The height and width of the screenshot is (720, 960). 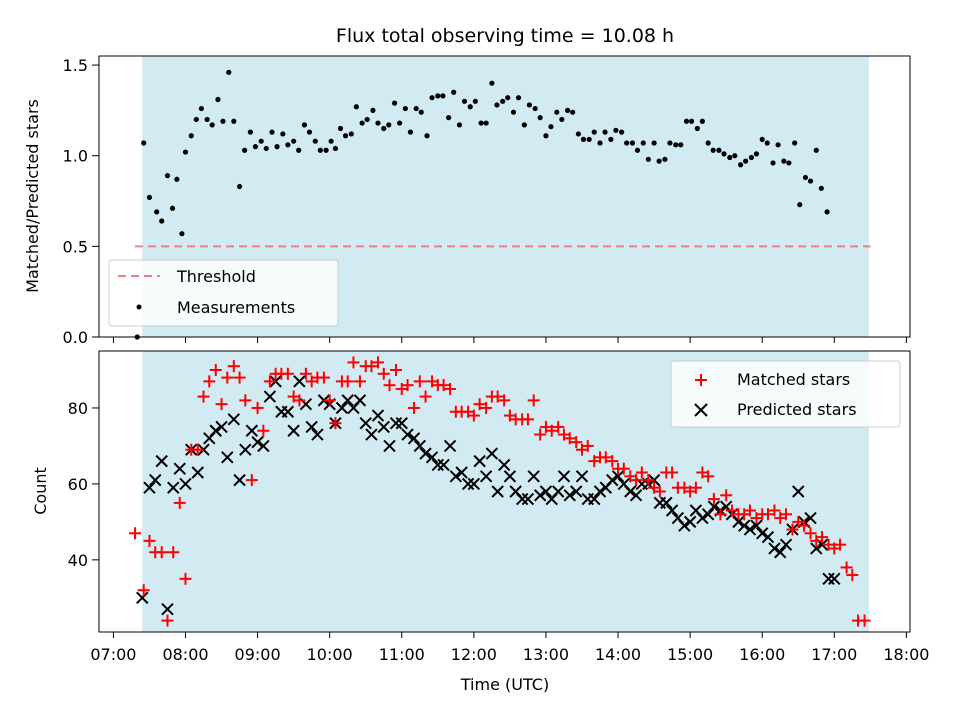 I want to click on chart-title: Flux total observing time = 10.08 h, so click(x=505, y=36).